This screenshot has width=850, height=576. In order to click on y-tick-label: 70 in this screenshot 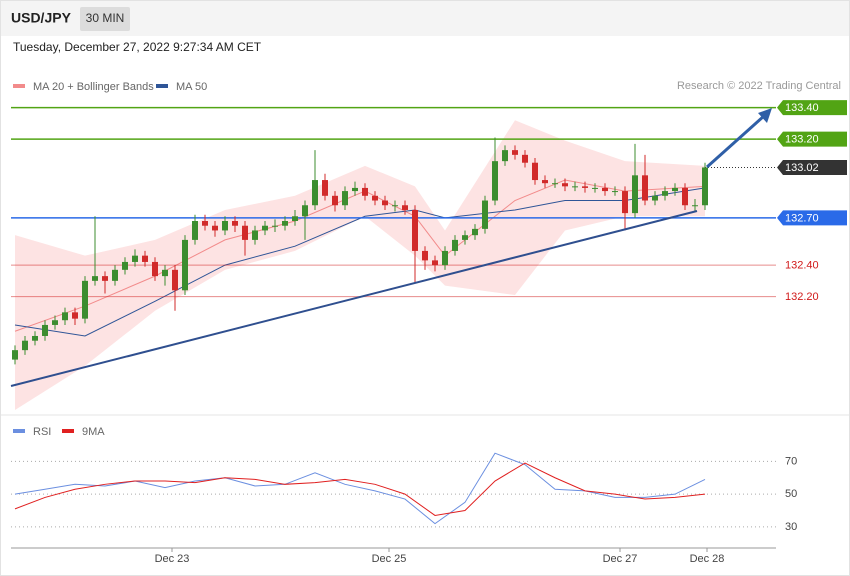, I will do `click(791, 461)`.